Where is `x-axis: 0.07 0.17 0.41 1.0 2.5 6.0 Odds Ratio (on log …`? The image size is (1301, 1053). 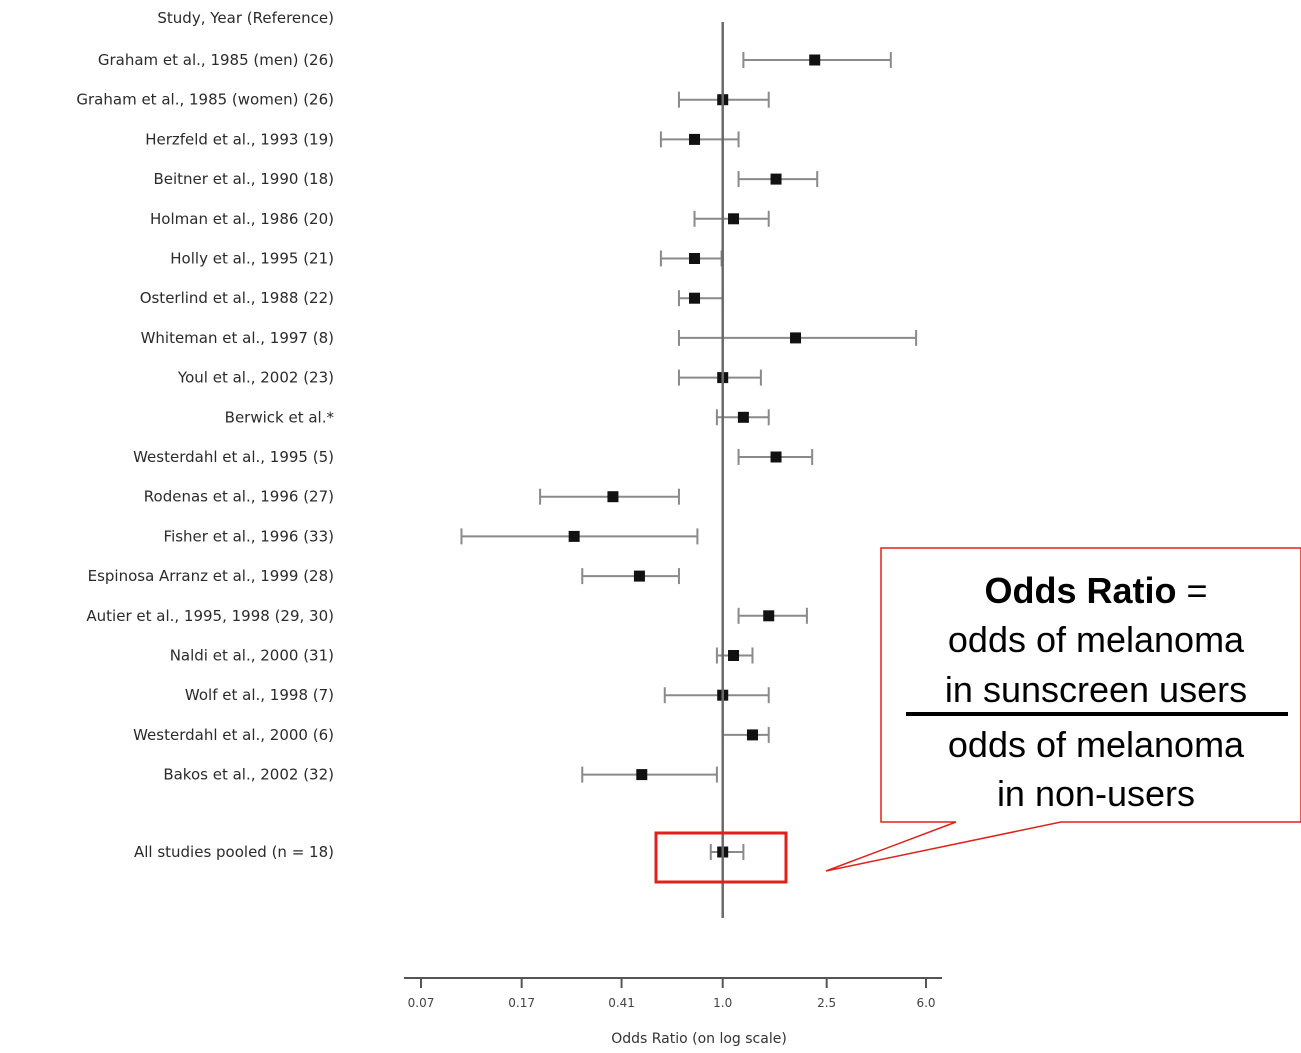 x-axis: 0.07 0.17 0.41 1.0 2.5 6.0 Odds Ratio (on log … is located at coordinates (673, 1012).